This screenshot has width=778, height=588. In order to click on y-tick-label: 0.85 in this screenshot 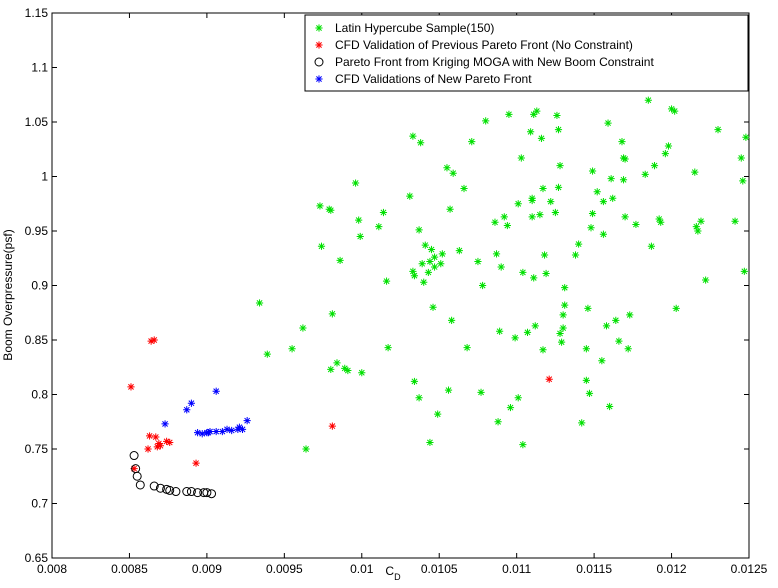, I will do `click(37, 340)`.